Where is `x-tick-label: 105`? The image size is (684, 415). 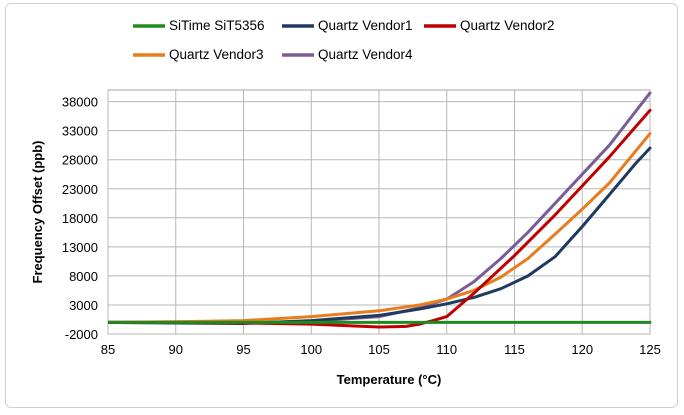 x-tick-label: 105 is located at coordinates (379, 349).